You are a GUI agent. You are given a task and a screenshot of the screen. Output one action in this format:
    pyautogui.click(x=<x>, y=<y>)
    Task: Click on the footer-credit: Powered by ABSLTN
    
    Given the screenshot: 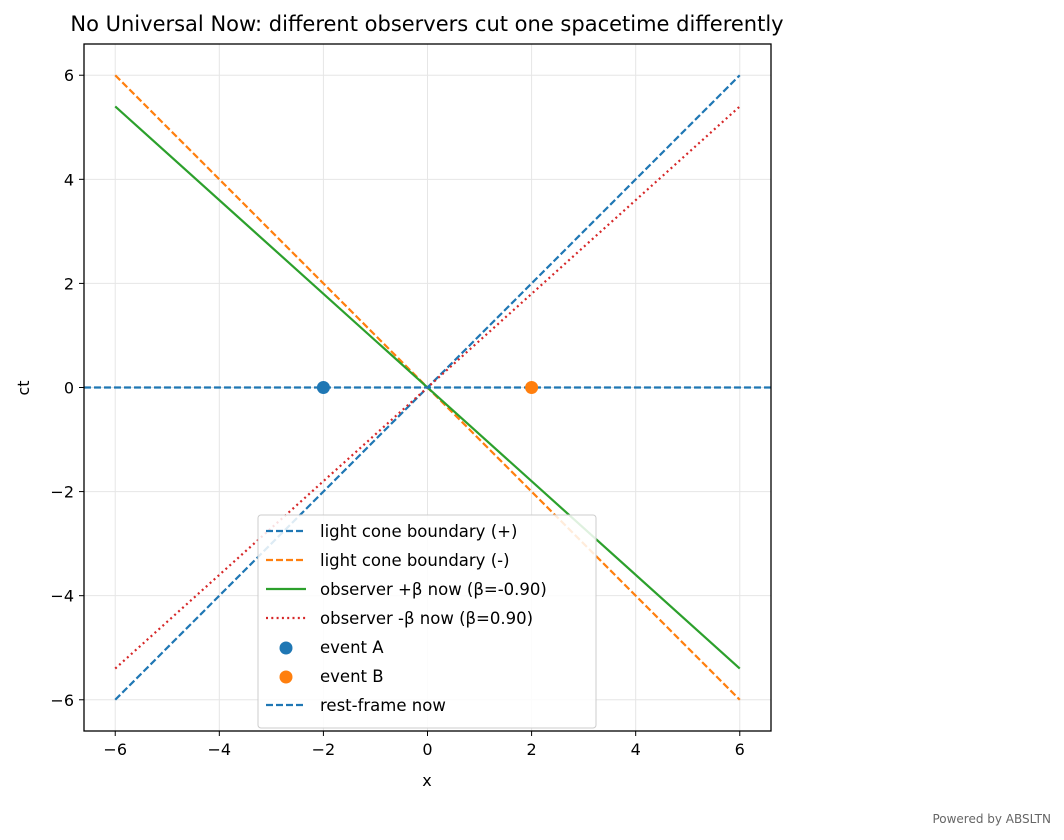 What is the action you would take?
    pyautogui.click(x=991, y=819)
    